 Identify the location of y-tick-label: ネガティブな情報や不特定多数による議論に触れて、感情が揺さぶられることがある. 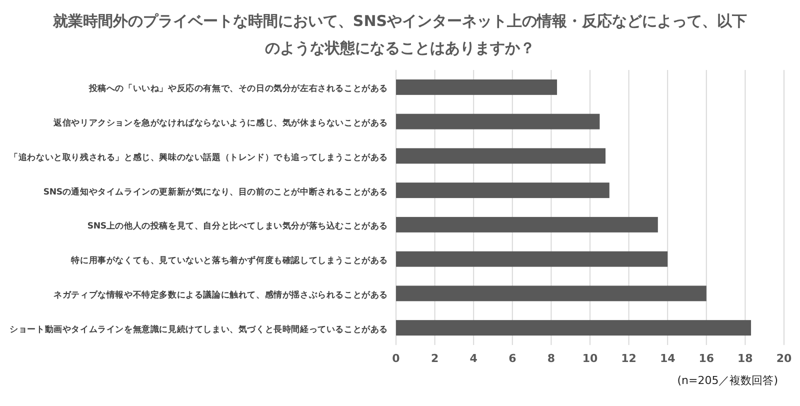
(221, 294).